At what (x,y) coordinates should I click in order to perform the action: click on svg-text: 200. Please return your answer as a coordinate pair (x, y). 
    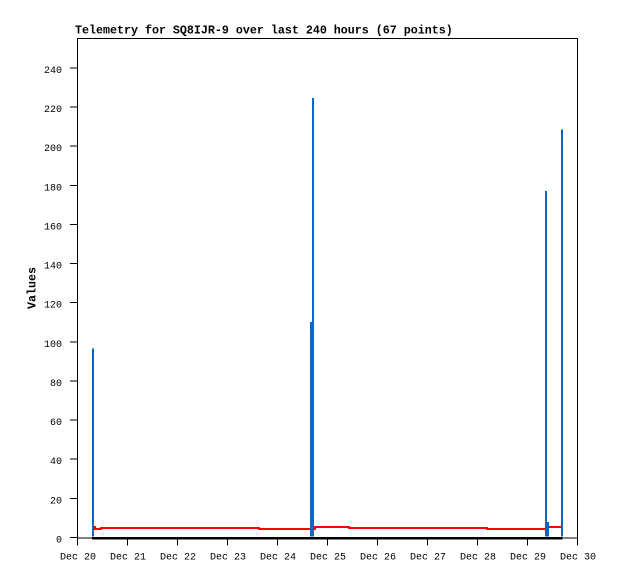
    Looking at the image, I should click on (53, 149).